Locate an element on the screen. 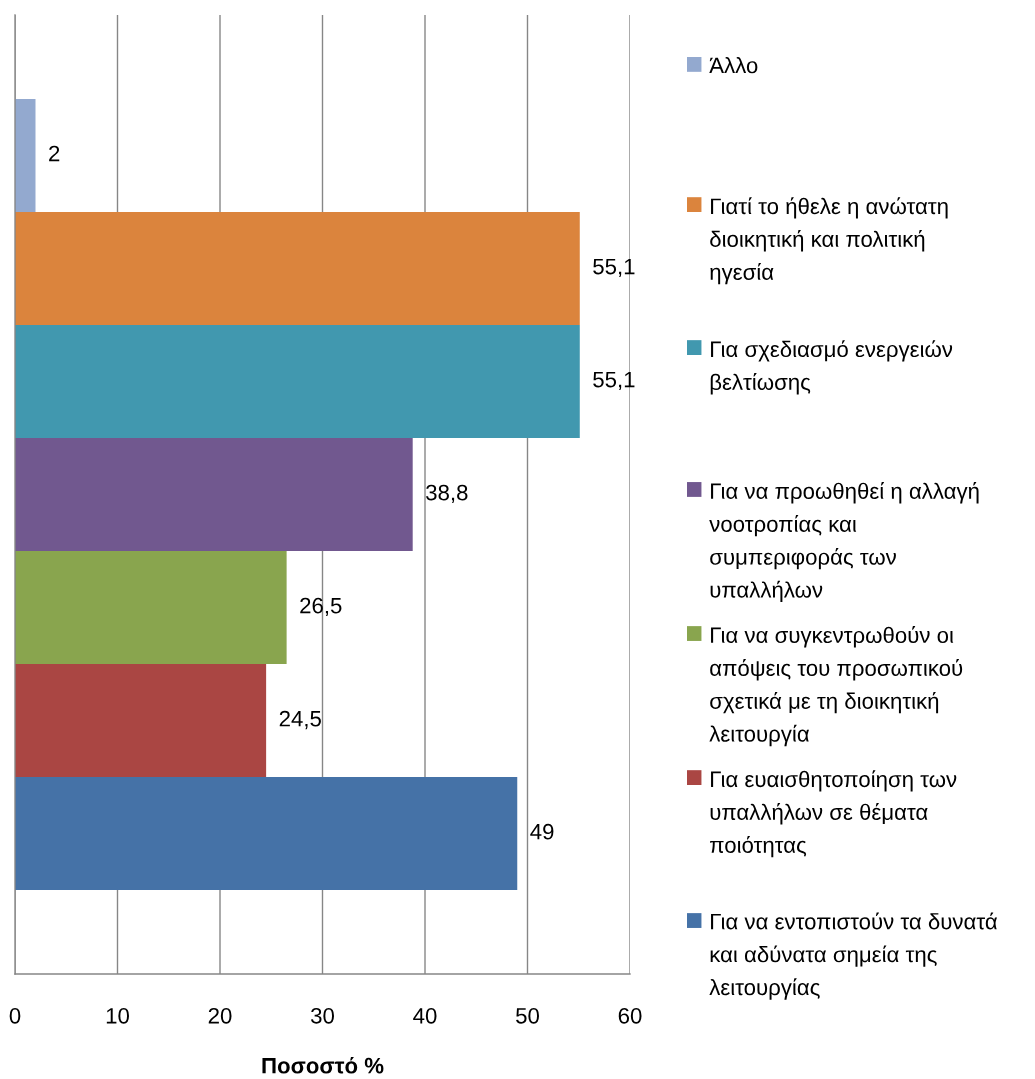 The width and height of the screenshot is (1035, 1079). legend-label: Για να συγκεντρωθούν οι απόψεις του προσωπικού σχετικά με τη διοικητική λειτουργία is located at coordinates (836, 686).